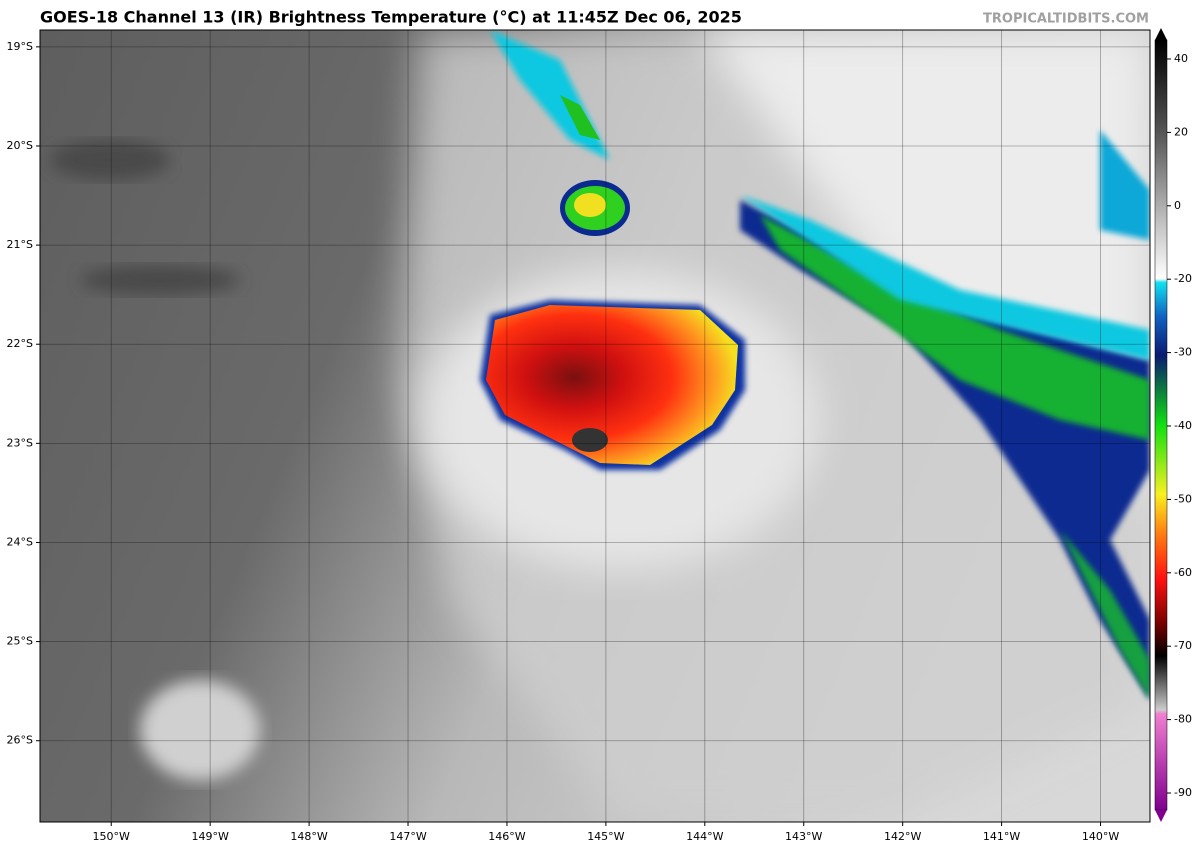  Describe the element at coordinates (1183, 719) in the screenshot. I see `colorbar-tick-label: -80` at that location.